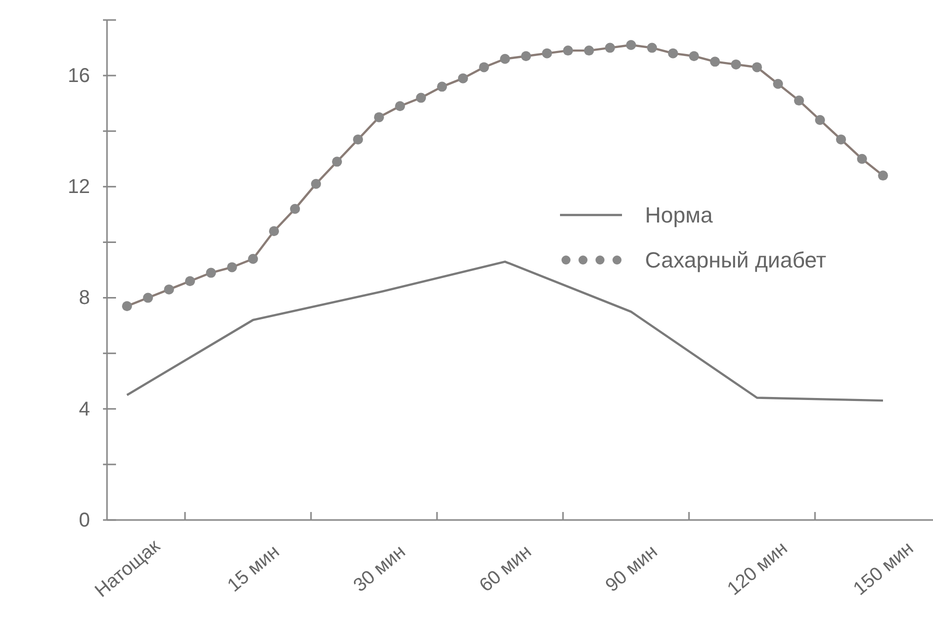 This screenshot has height=625, width=933. Describe the element at coordinates (506, 568) in the screenshot. I see `x-tick-label: 60 мин` at that location.